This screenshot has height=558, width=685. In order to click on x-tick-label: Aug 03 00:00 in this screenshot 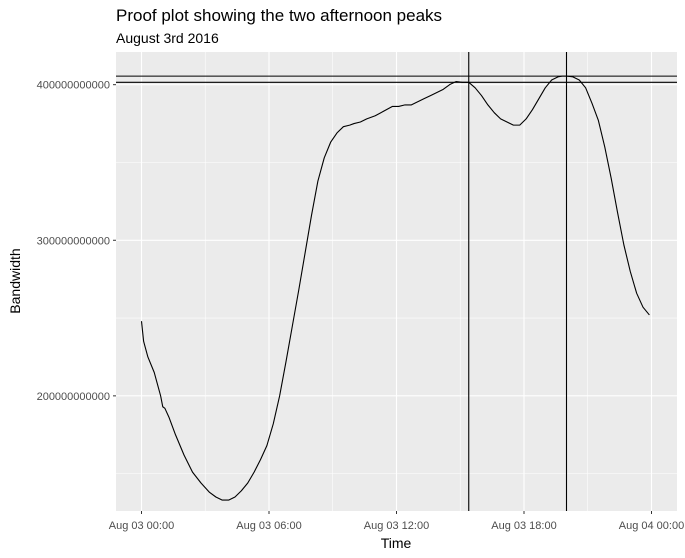, I will do `click(141, 526)`.